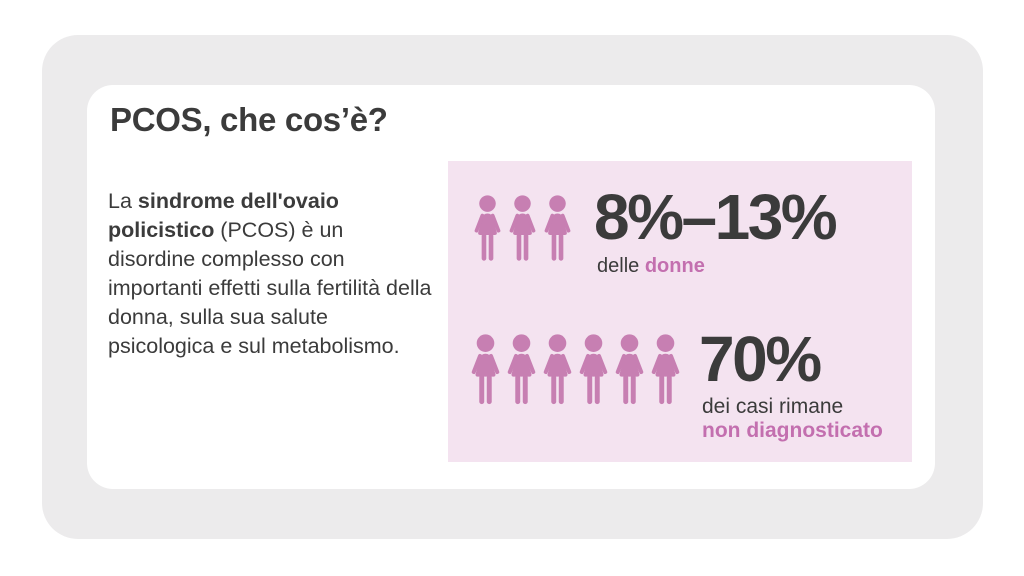 The image size is (1024, 576). What do you see at coordinates (792, 430) in the screenshot?
I see `caption-accent: non diagnosticato` at bounding box center [792, 430].